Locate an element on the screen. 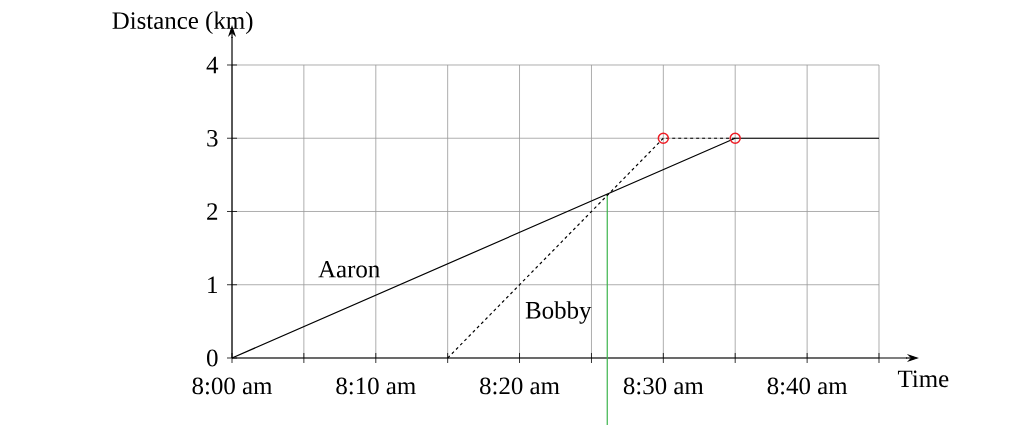 Image resolution: width=1009 pixels, height=426 pixels. y-tick-label: 4 is located at coordinates (212, 65).